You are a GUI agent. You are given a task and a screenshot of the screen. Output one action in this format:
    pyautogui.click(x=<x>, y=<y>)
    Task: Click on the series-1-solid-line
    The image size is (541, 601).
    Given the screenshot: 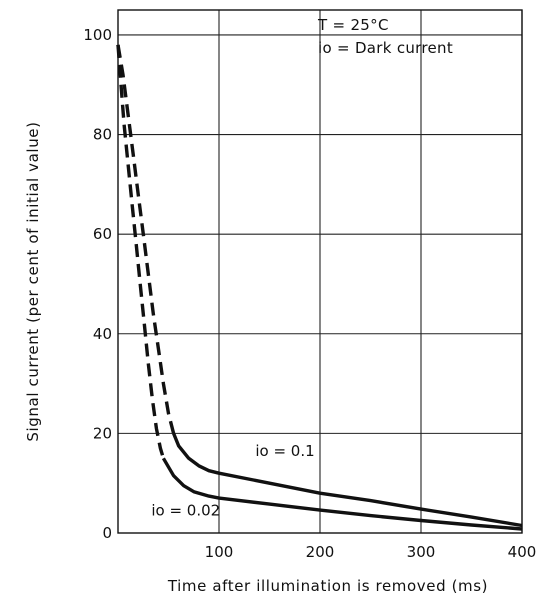 What is the action you would take?
    pyautogui.click(x=347, y=480)
    